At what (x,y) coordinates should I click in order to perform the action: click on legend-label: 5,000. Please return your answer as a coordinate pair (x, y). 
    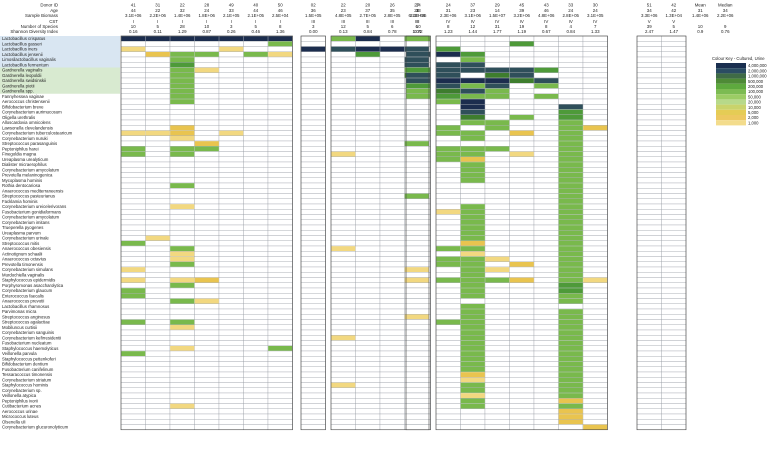
    Looking at the image, I should click on (753, 112).